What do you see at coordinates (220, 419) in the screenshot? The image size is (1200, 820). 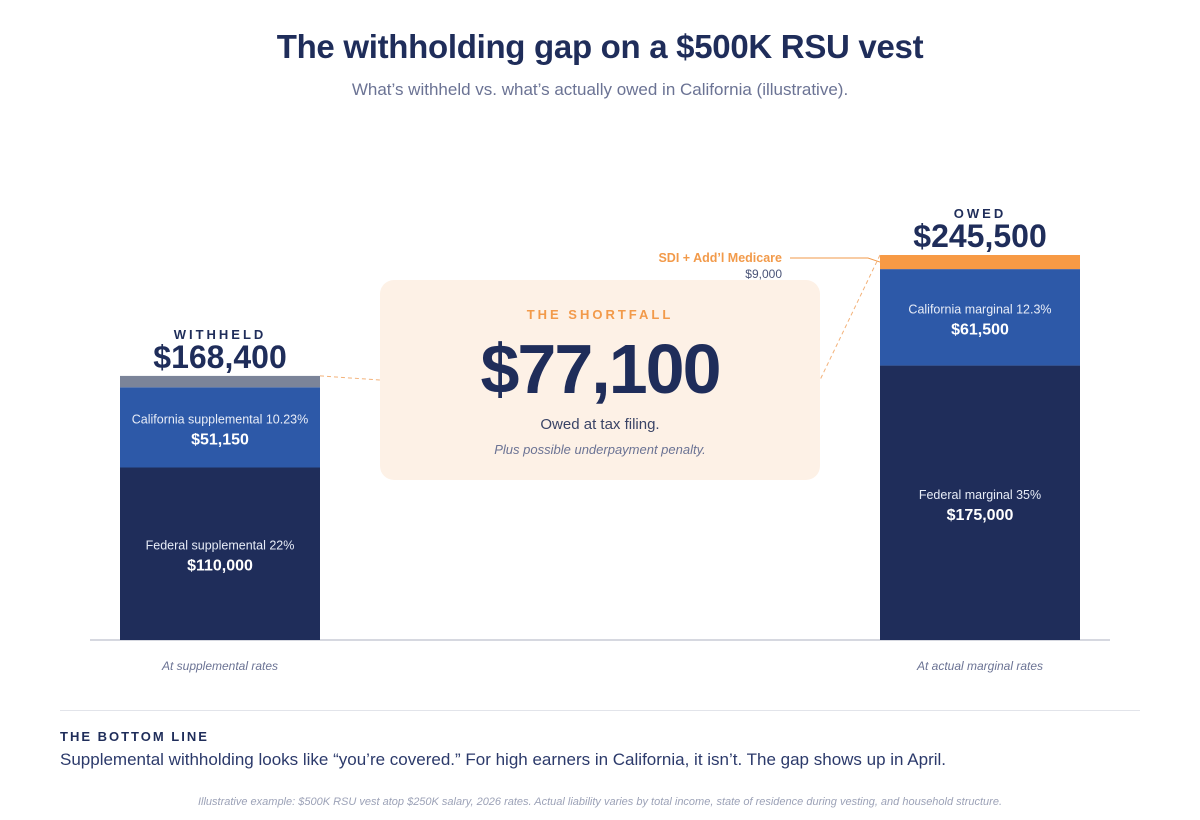 I see `segment-label: California supplemental 10.23%` at bounding box center [220, 419].